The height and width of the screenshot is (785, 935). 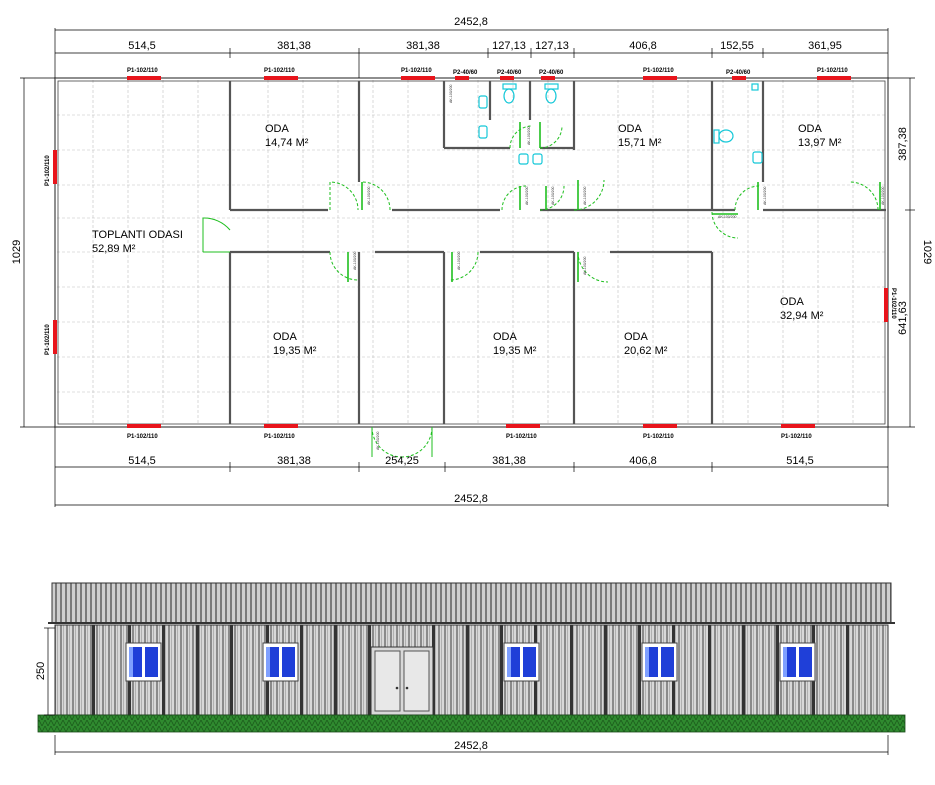 What do you see at coordinates (114, 249) in the screenshot?
I see `room-area: 52,89 M²` at bounding box center [114, 249].